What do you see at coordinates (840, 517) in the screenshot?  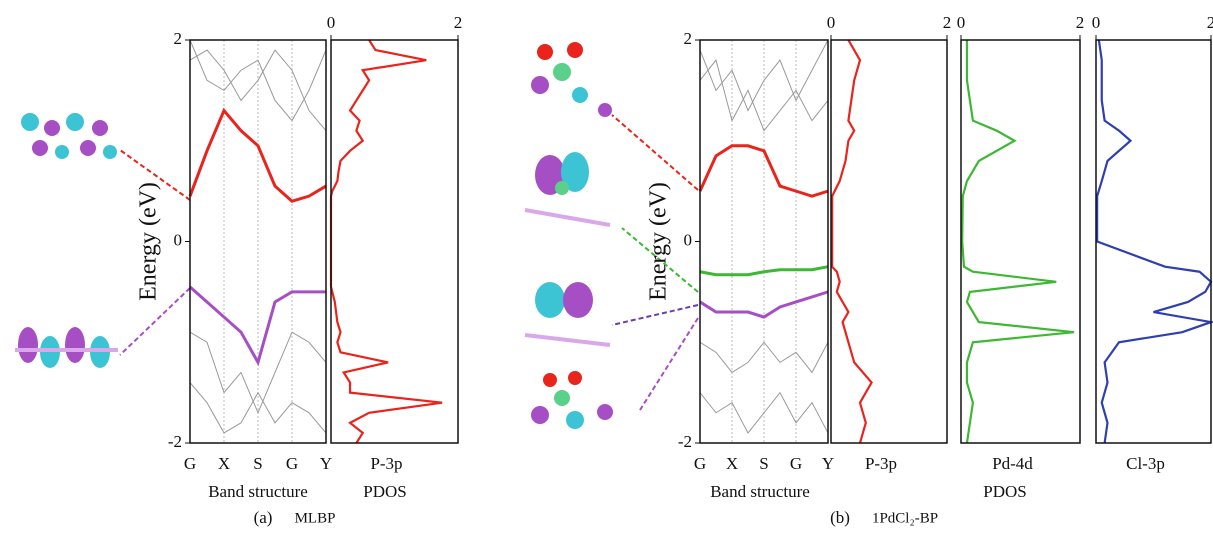 I see `panel-label: (b)` at bounding box center [840, 517].